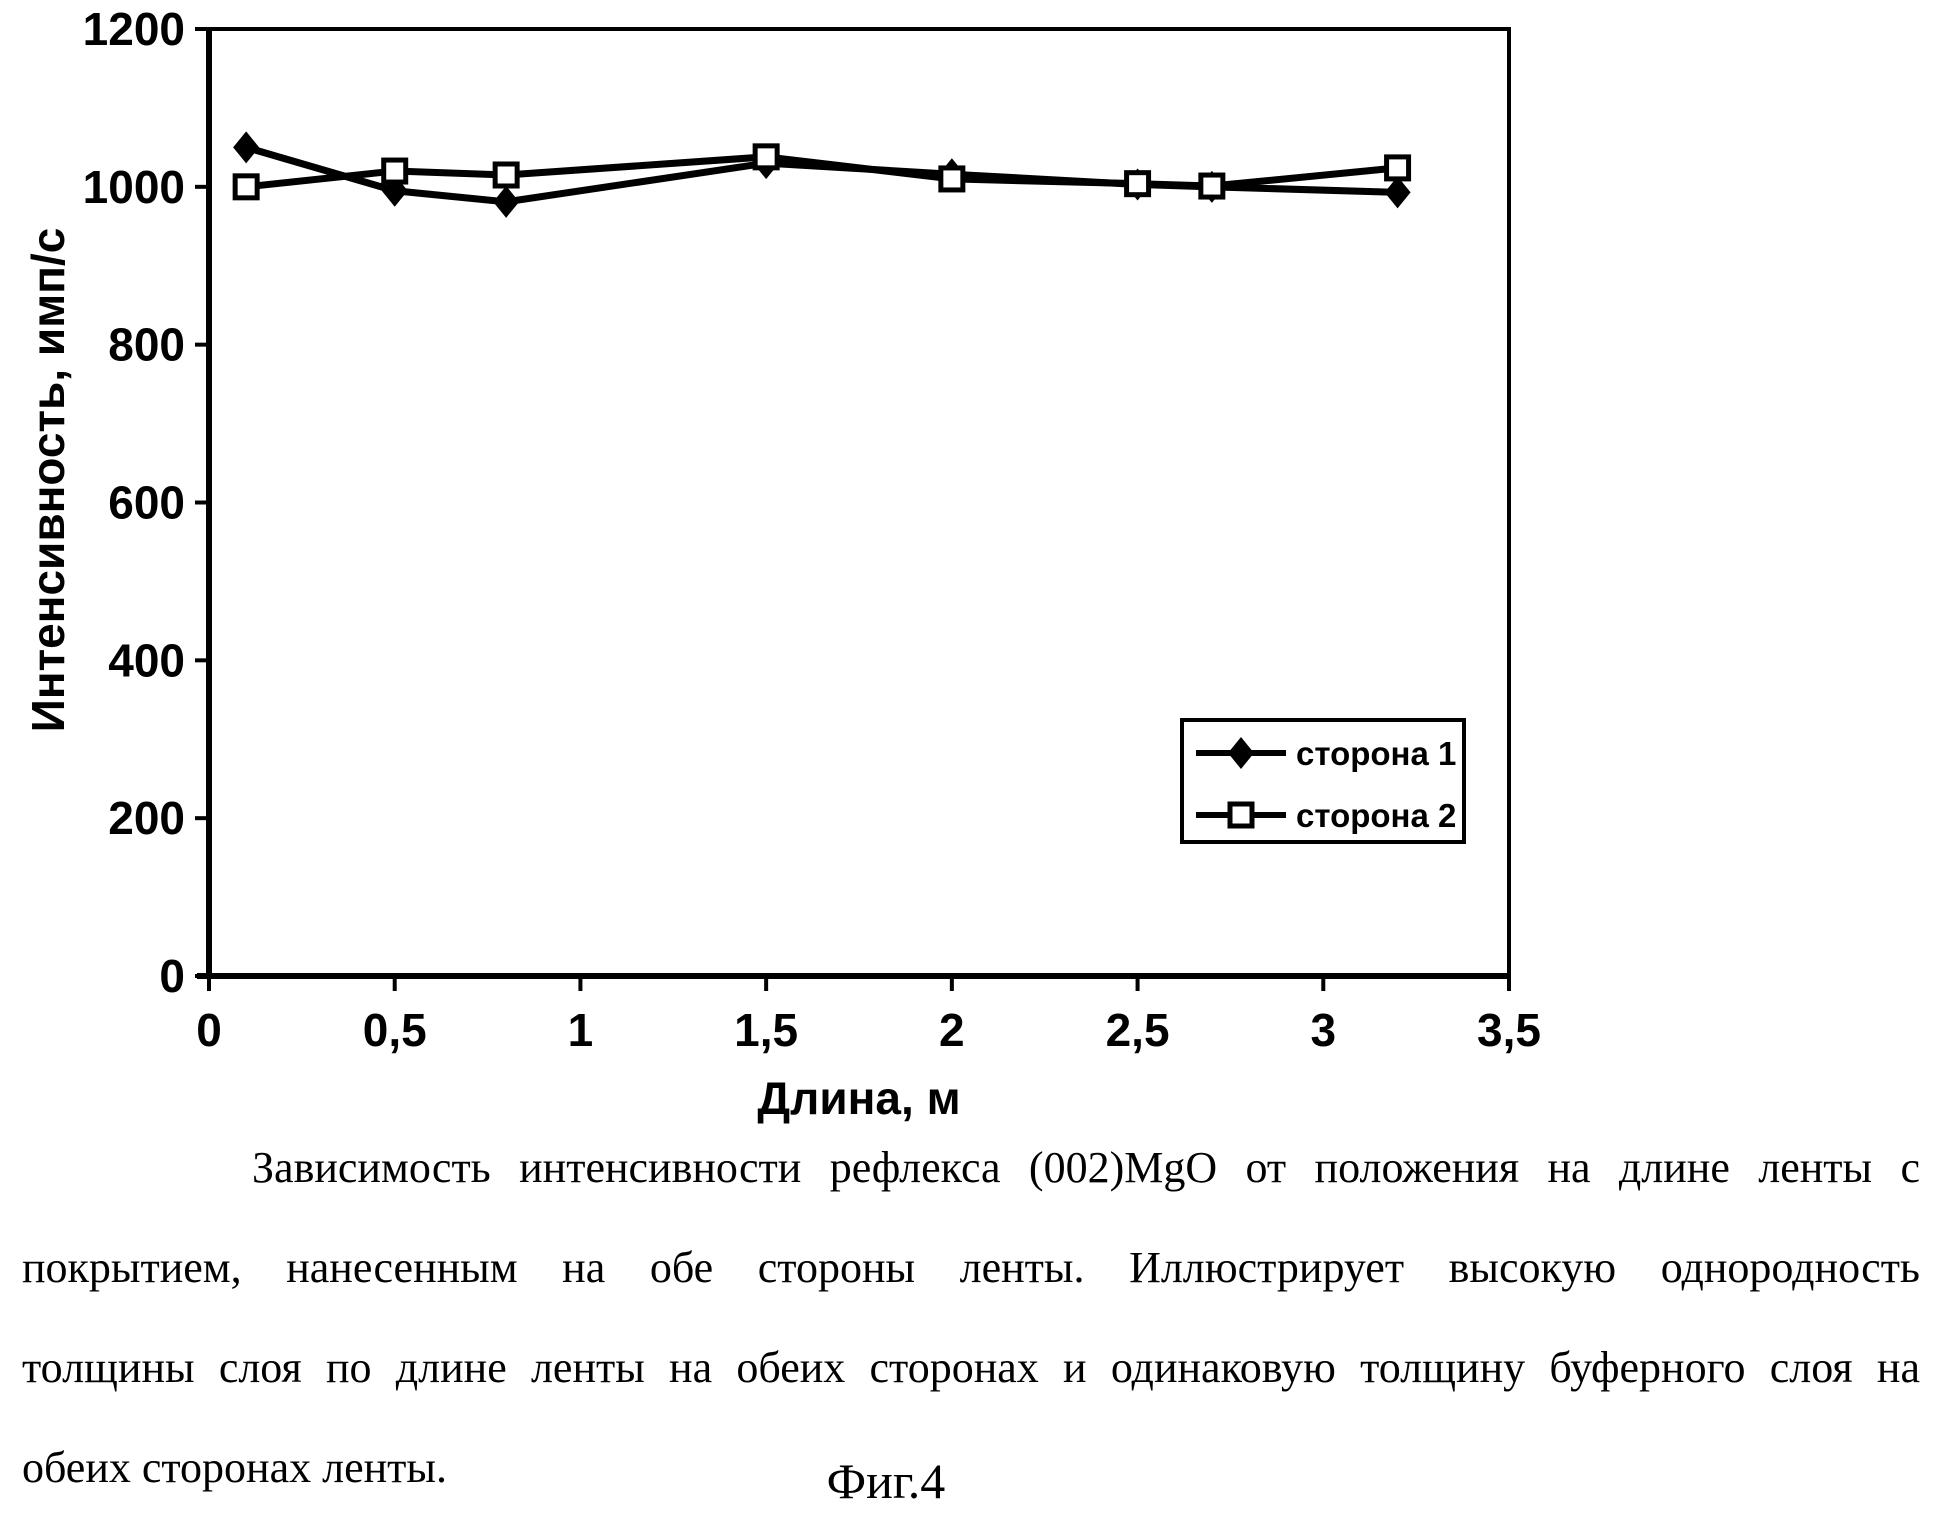 This screenshot has height=1523, width=1948. What do you see at coordinates (581, 1030) in the screenshot?
I see `x-tick-label: 1` at bounding box center [581, 1030].